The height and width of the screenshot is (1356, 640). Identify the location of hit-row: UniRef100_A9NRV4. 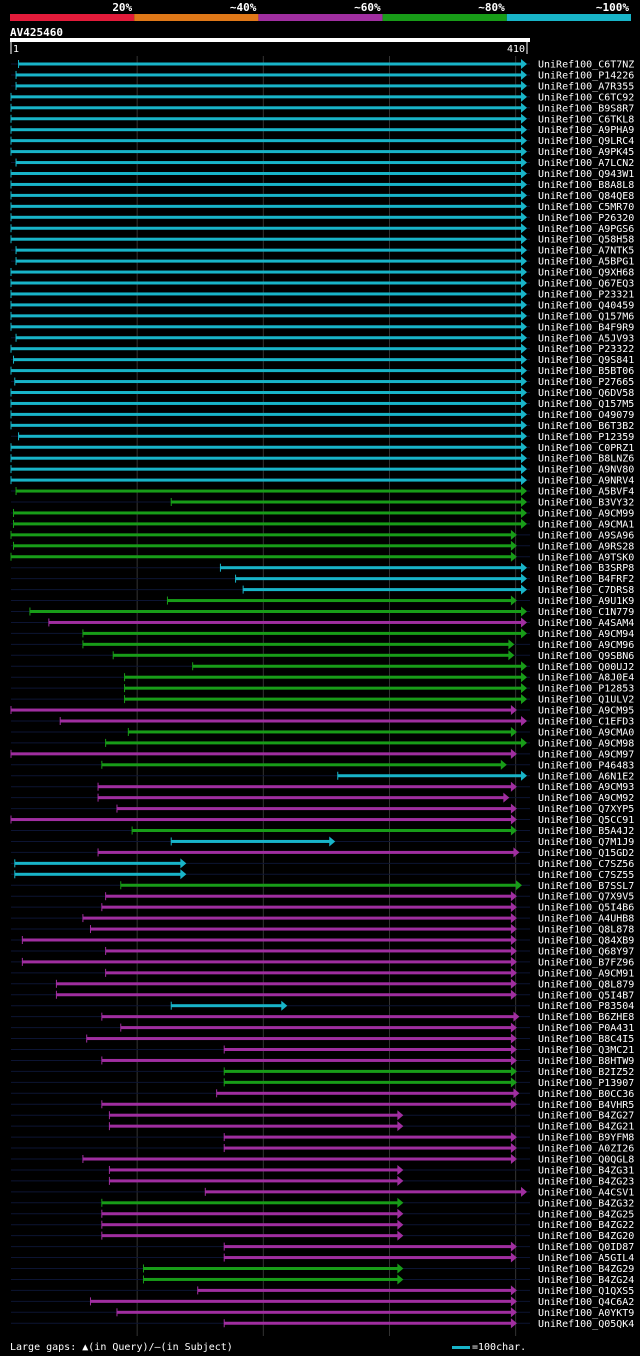
(322, 481).